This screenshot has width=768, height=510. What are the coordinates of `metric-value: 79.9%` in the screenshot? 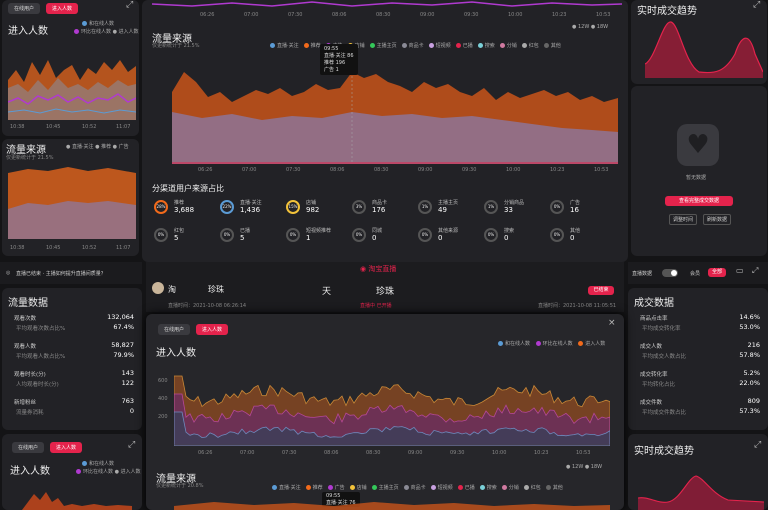 It's located at (123, 355).